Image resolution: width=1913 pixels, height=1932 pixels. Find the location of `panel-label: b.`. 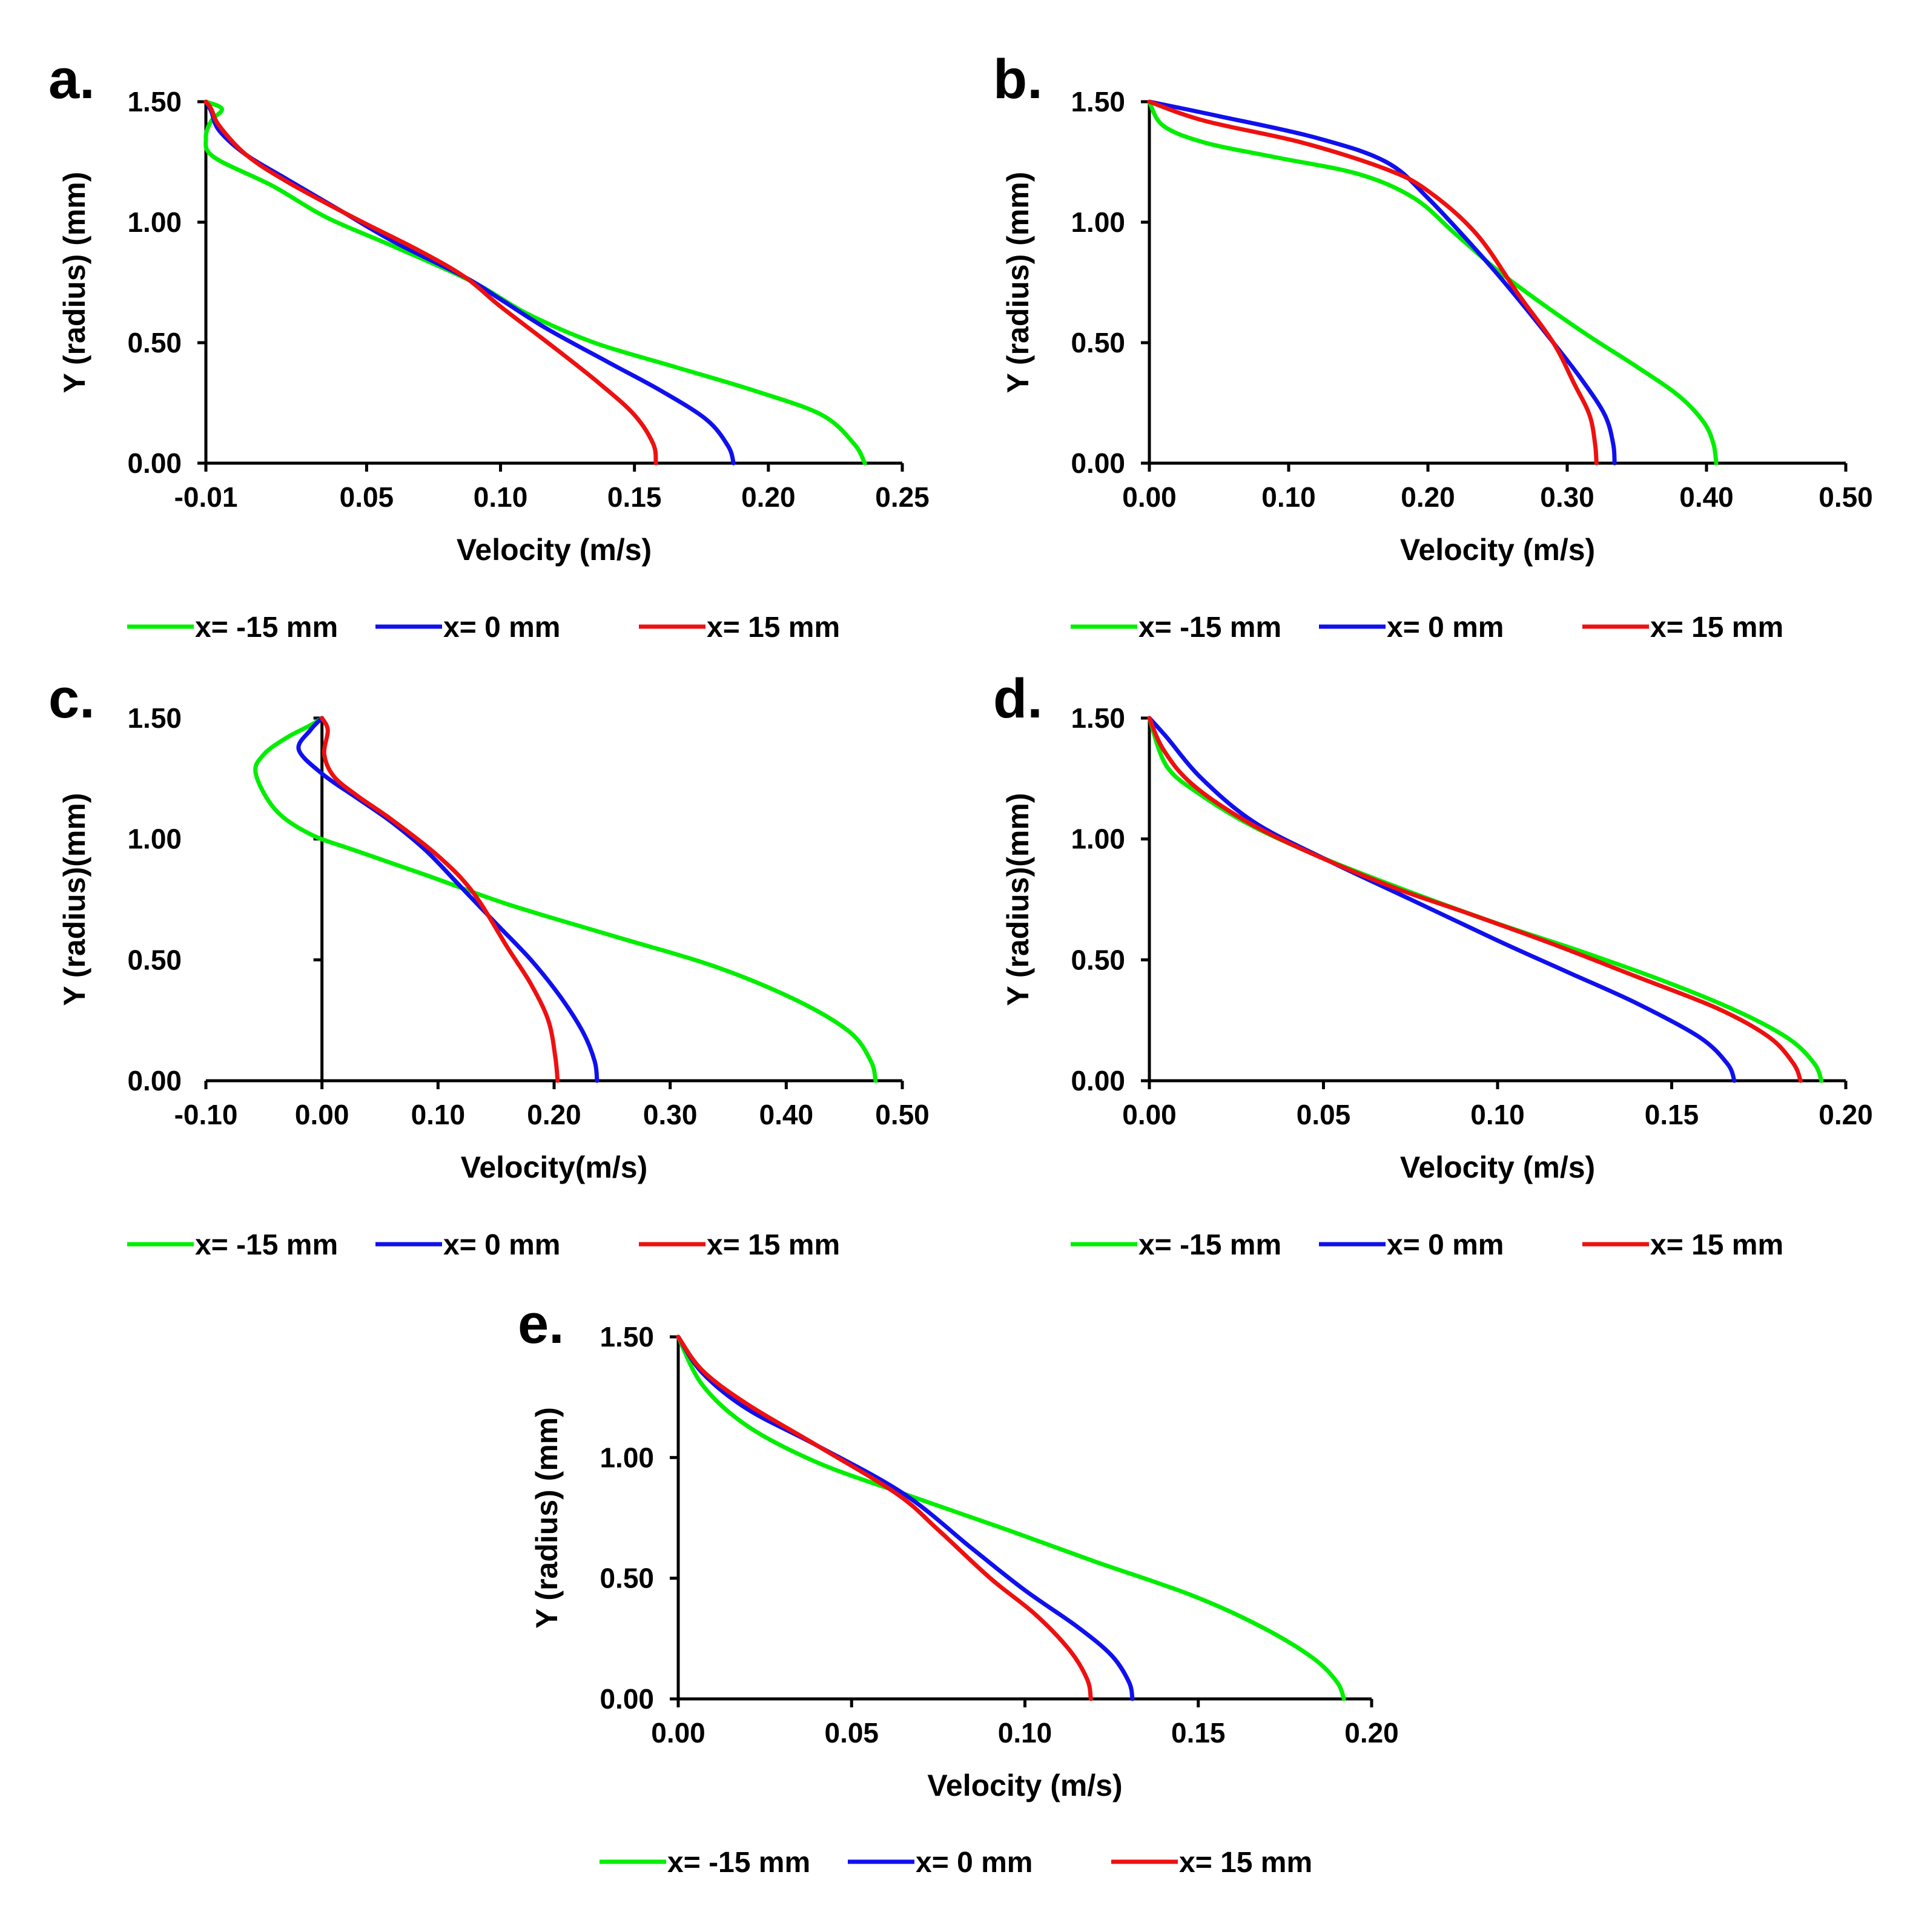

panel-label: b. is located at coordinates (1018, 79).